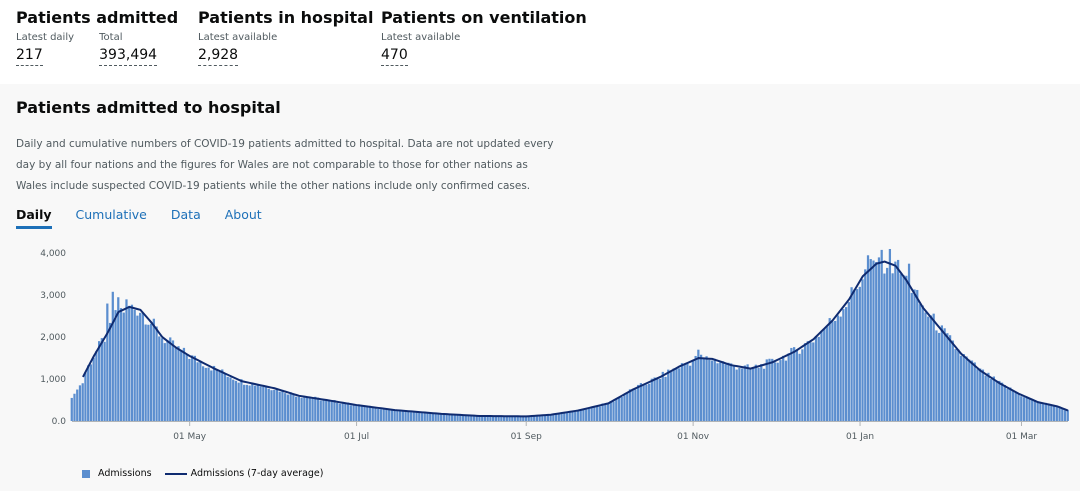 This screenshot has height=491, width=1080. What do you see at coordinates (97, 17) in the screenshot?
I see `metric-title: Patients admitted` at bounding box center [97, 17].